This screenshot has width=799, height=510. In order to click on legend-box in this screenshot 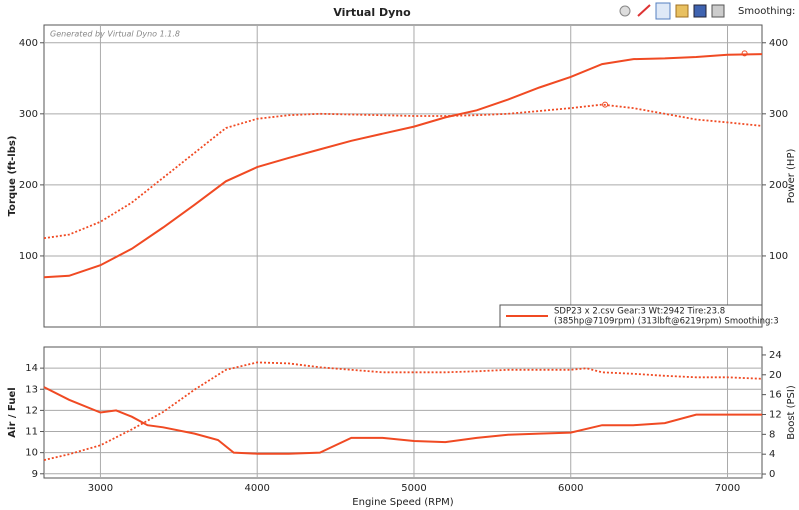, I will do `click(631, 316)`.